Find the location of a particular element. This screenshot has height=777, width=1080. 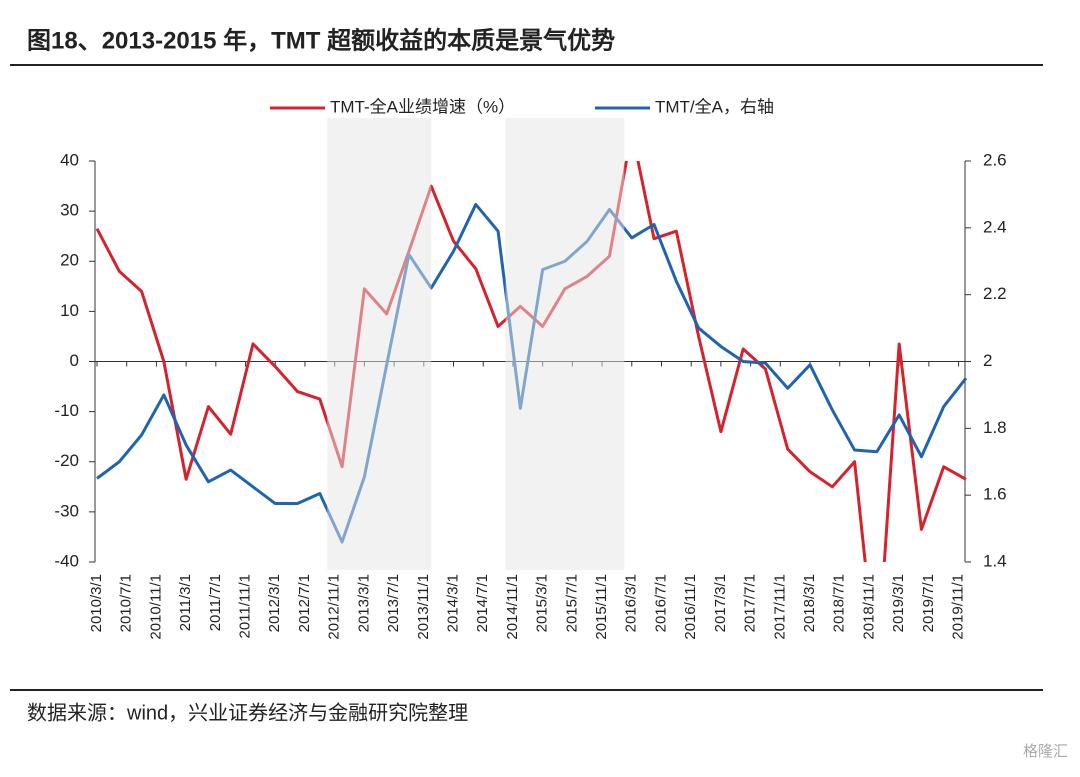

y-tick-label: 30 is located at coordinates (69, 210).